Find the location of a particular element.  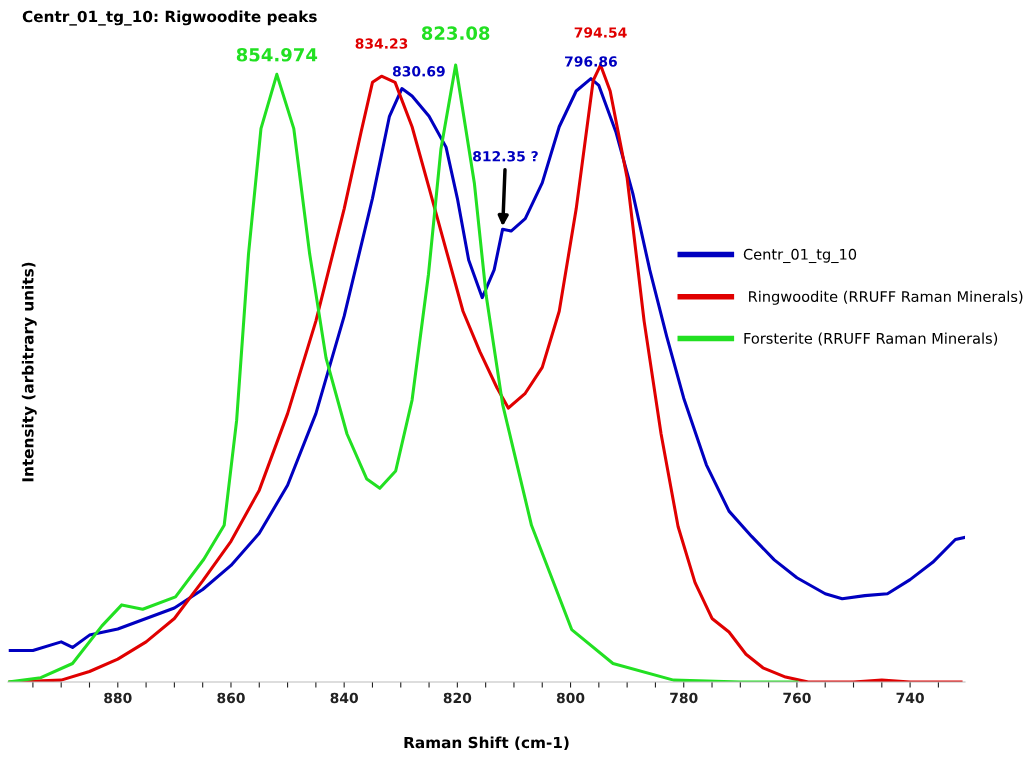

y-axis-title: Intensity (arbitrary units) is located at coordinates (29, 372).